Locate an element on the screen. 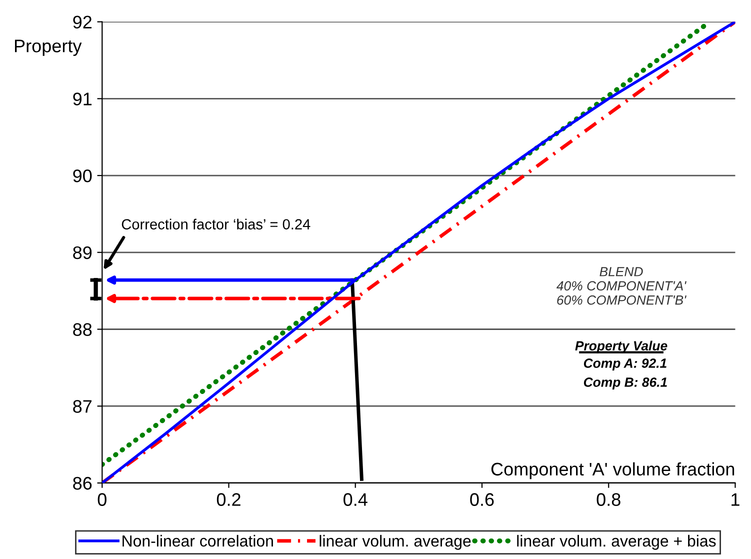  y-tick-label: 87 is located at coordinates (82, 406).